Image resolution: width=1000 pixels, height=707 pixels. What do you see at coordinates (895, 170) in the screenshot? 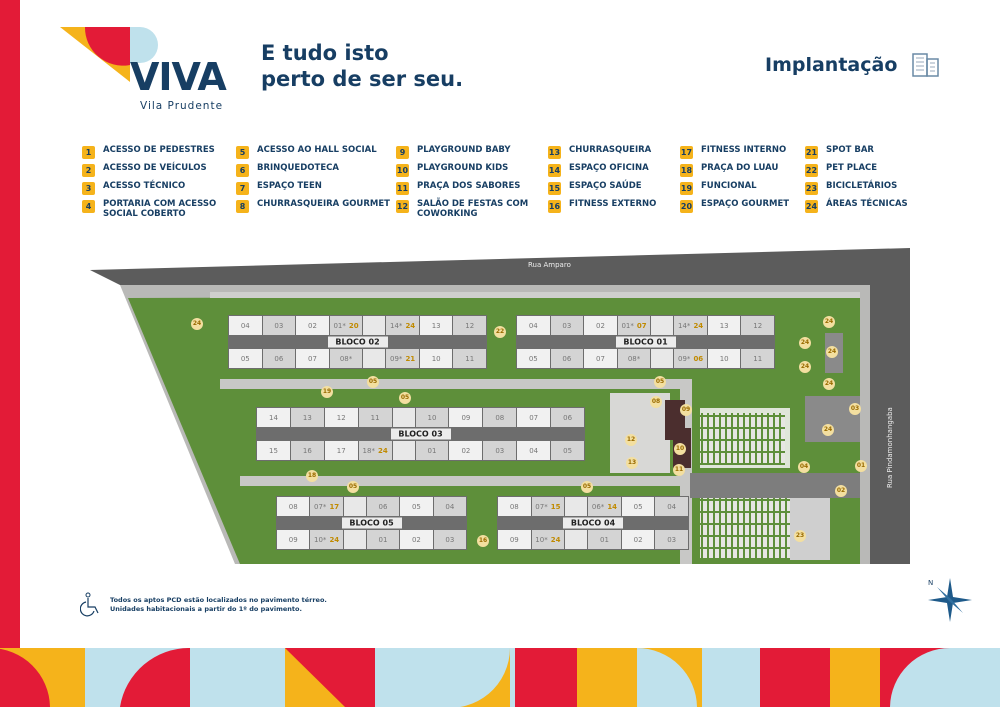
I see `legend-item: 22 PET PLACE` at bounding box center [895, 170].